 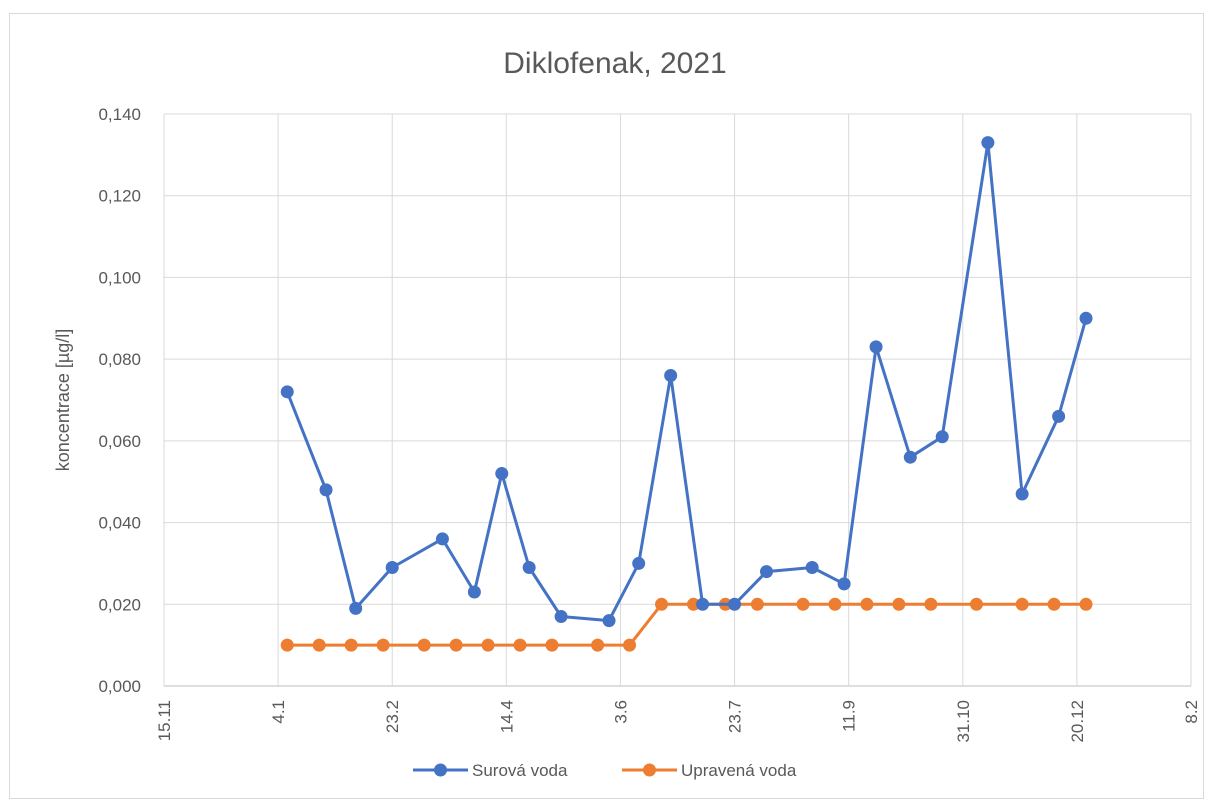 I want to click on series-upravena-voda, so click(x=686, y=624).